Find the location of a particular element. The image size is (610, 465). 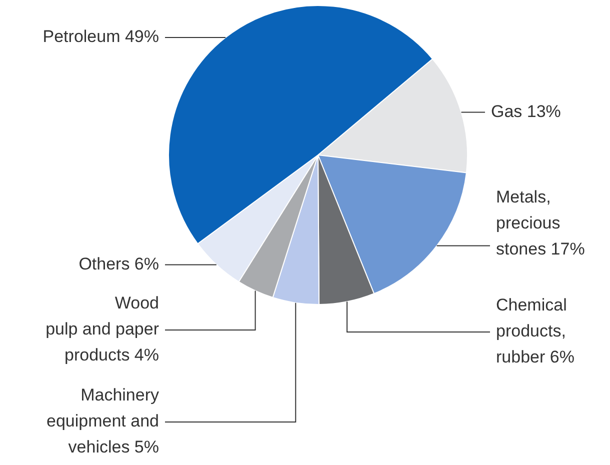

slice-label: Wood pulp and paper products 4% is located at coordinates (103, 329).